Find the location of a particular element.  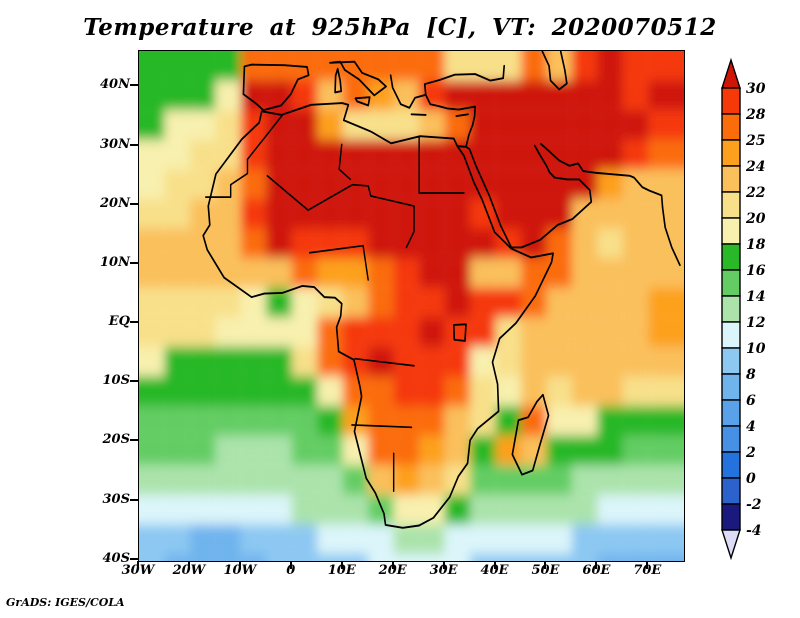

greece-coastline is located at coordinates (415, 91).